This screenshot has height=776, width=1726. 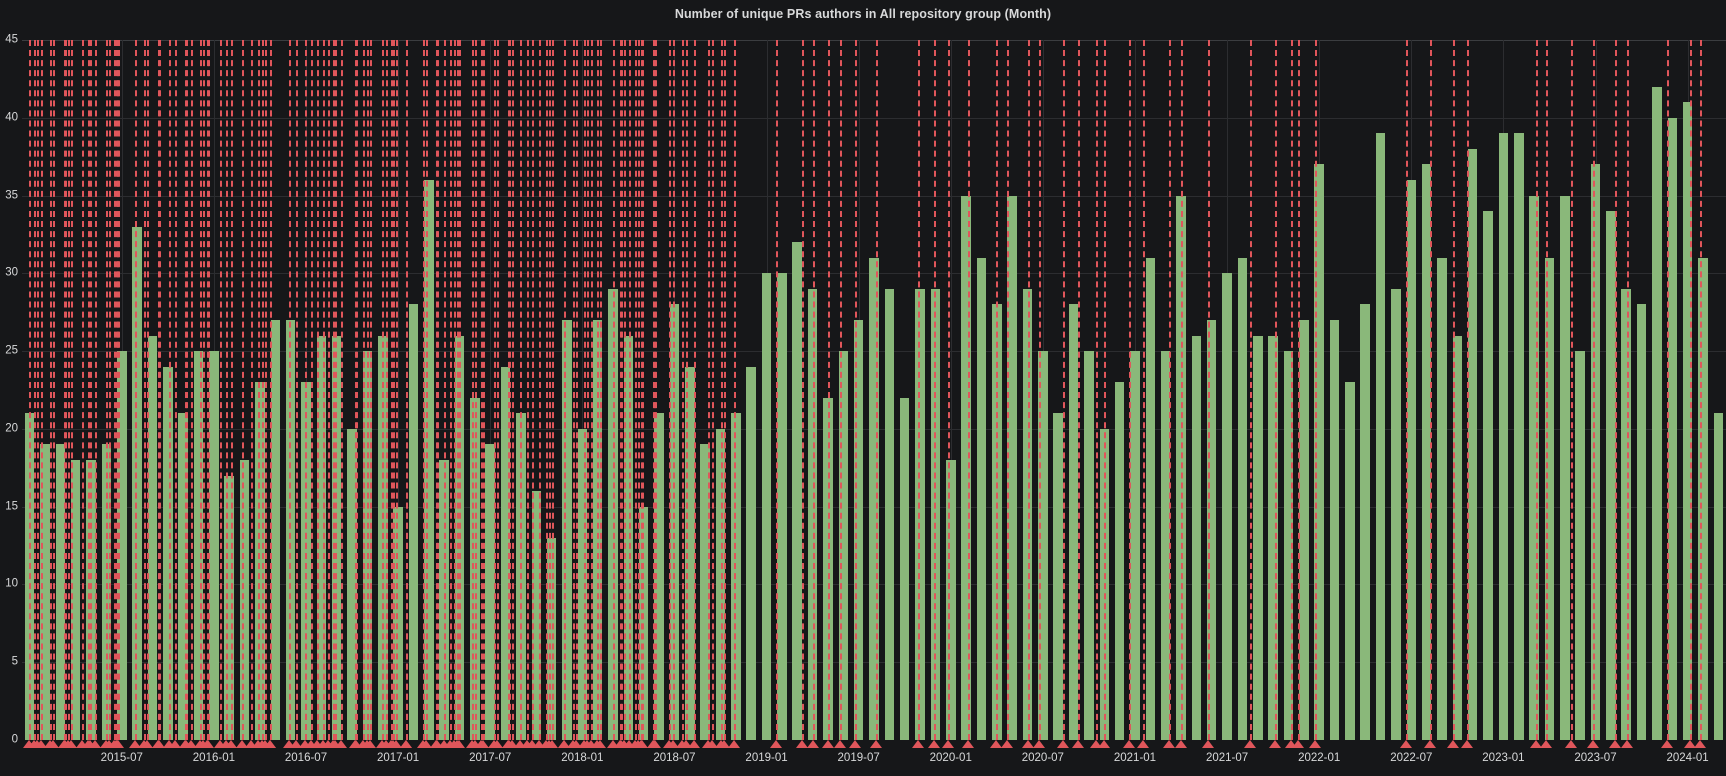 What do you see at coordinates (399, 390) in the screenshot?
I see `gridline-vertical` at bounding box center [399, 390].